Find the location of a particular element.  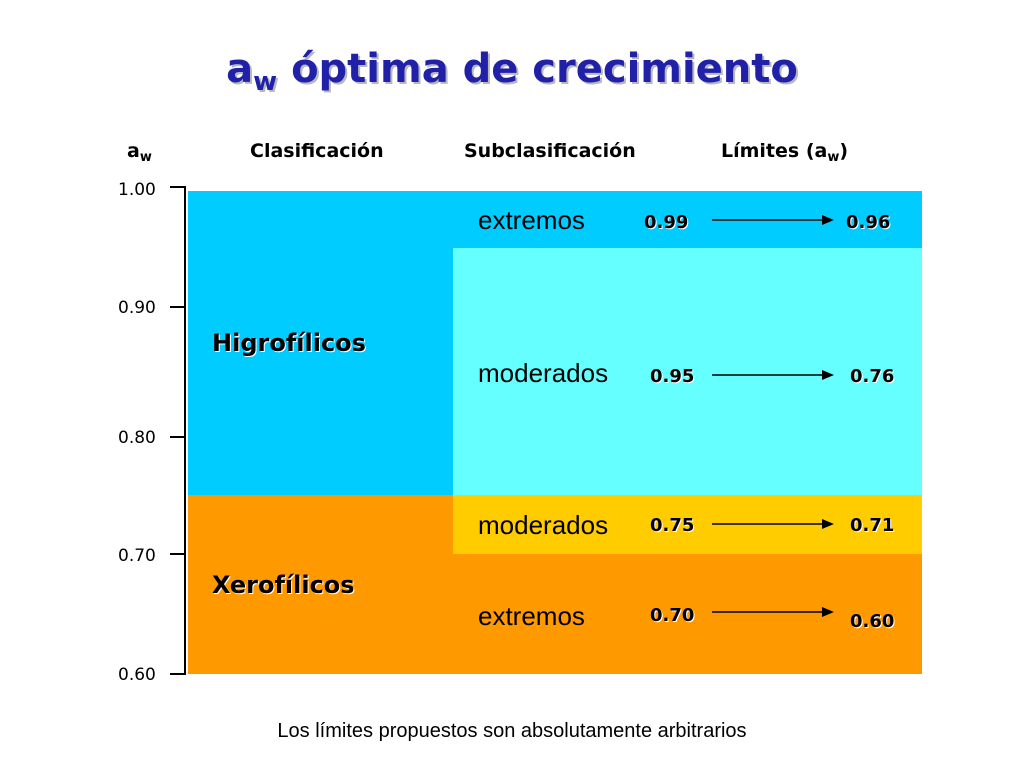

y-axis-line is located at coordinates (185, 430).